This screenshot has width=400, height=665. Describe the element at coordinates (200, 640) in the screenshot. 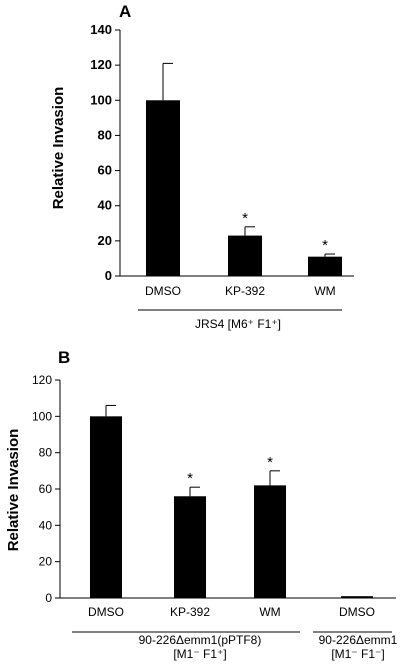

I see `panel-b-group1-line1: 90-226Δemm1(pPTF8)` at that location.